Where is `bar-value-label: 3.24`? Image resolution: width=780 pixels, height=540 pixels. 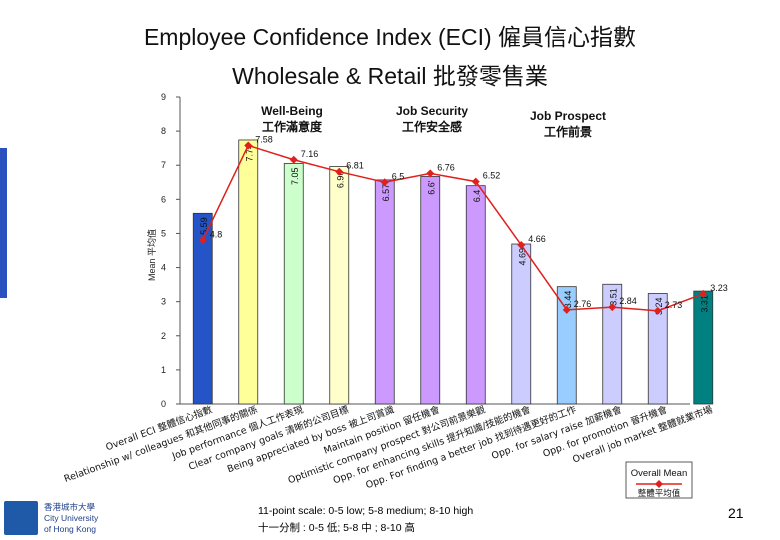
bar-value-label: 3.24 is located at coordinates (659, 306).